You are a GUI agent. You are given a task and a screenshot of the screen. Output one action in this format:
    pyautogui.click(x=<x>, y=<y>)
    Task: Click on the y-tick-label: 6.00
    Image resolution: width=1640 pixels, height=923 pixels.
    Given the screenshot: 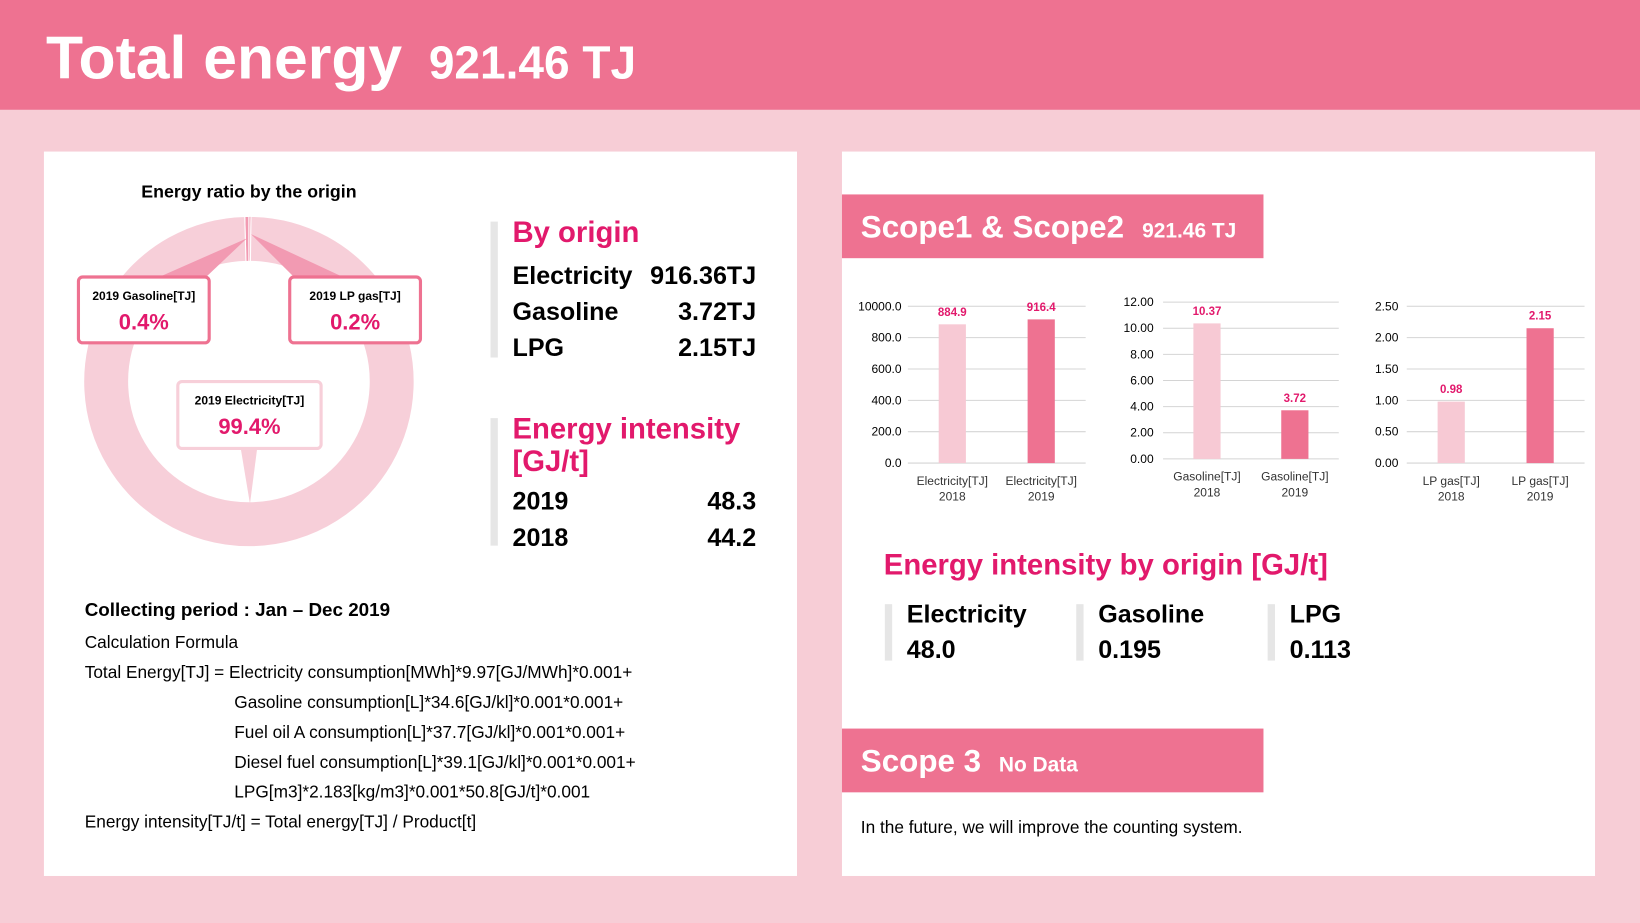 What is the action you would take?
    pyautogui.click(x=1142, y=380)
    